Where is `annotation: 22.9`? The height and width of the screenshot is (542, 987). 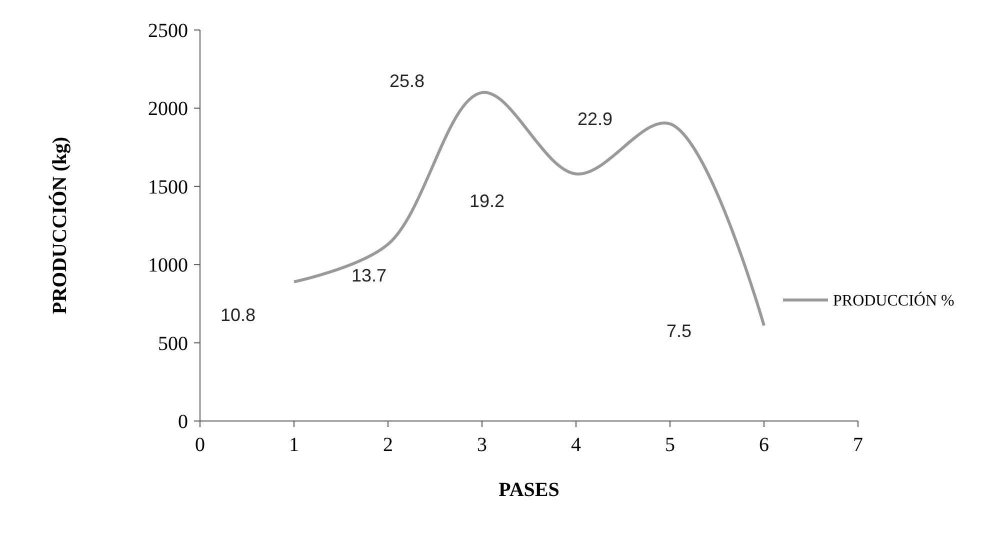
annotation: 22.9 is located at coordinates (595, 119).